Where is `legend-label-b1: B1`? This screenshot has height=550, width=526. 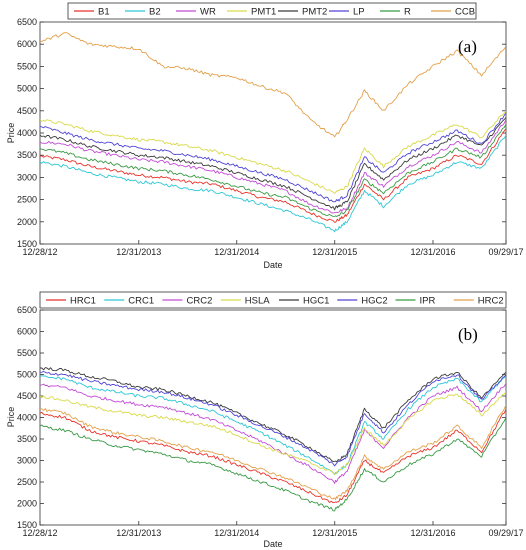
legend-label-b1: B1 is located at coordinates (104, 12).